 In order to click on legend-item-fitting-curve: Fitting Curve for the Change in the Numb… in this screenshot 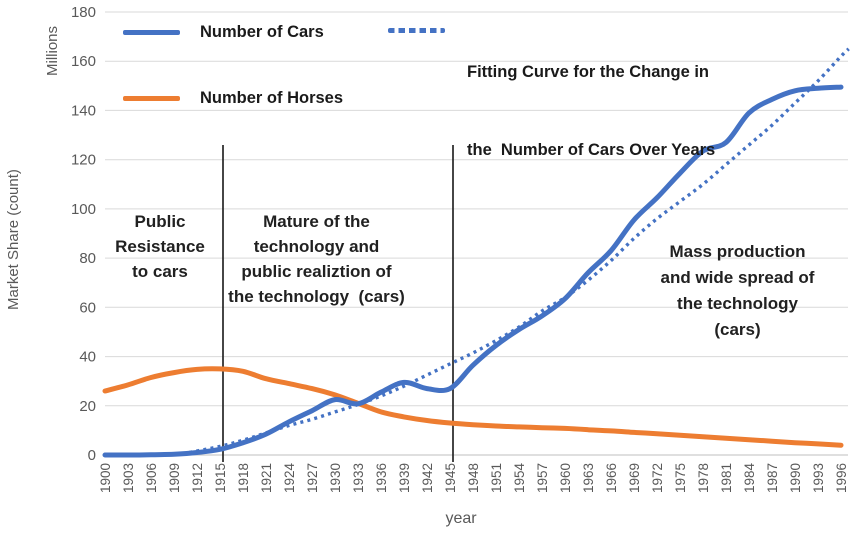, I will do `click(551, 111)`.